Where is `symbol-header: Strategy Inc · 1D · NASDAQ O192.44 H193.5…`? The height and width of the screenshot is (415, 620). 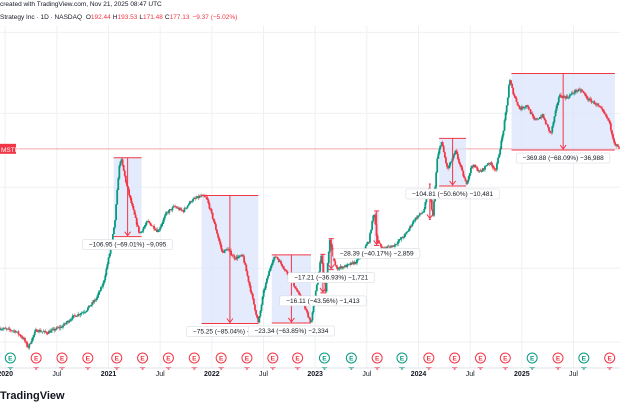
symbol-header: Strategy Inc · 1D · NASDAQ O192.44 H193.5… is located at coordinates (118, 17).